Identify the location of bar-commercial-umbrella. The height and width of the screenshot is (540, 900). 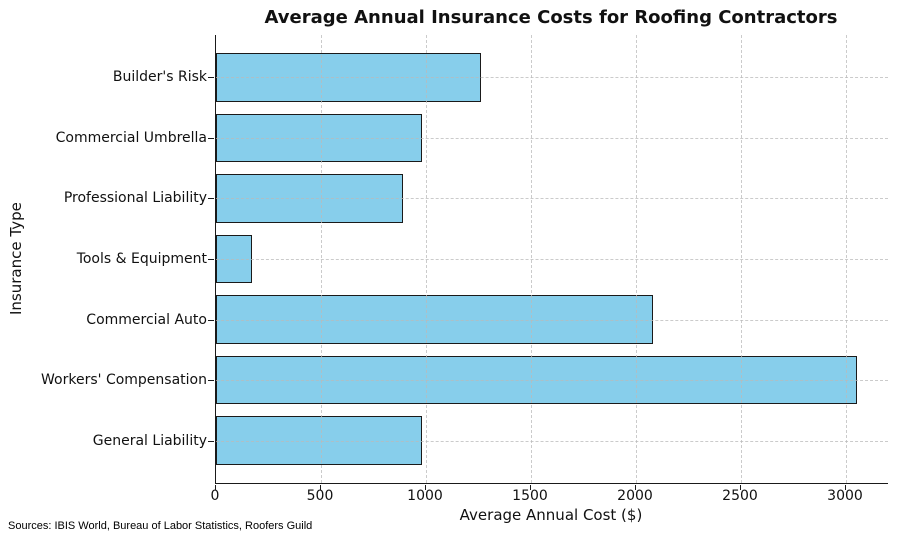
(319, 138).